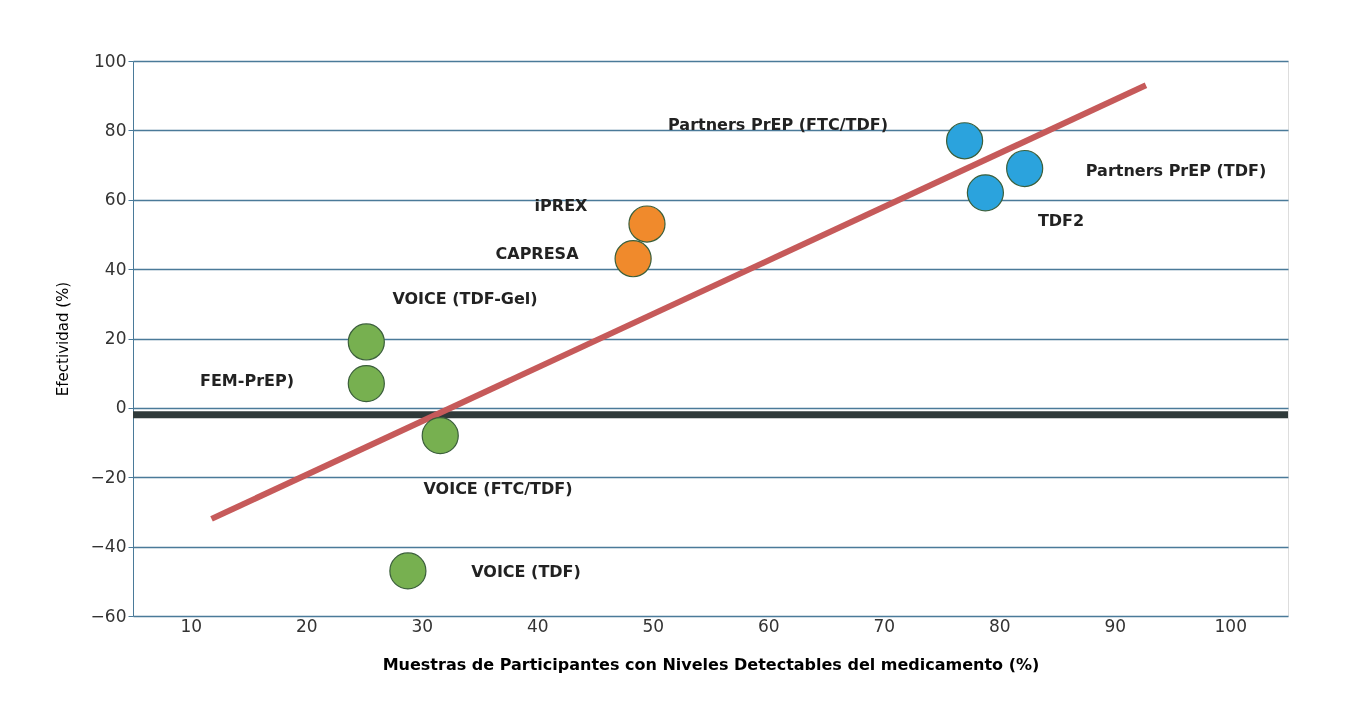  I want to click on y-tick-label: 100, so click(110, 60).